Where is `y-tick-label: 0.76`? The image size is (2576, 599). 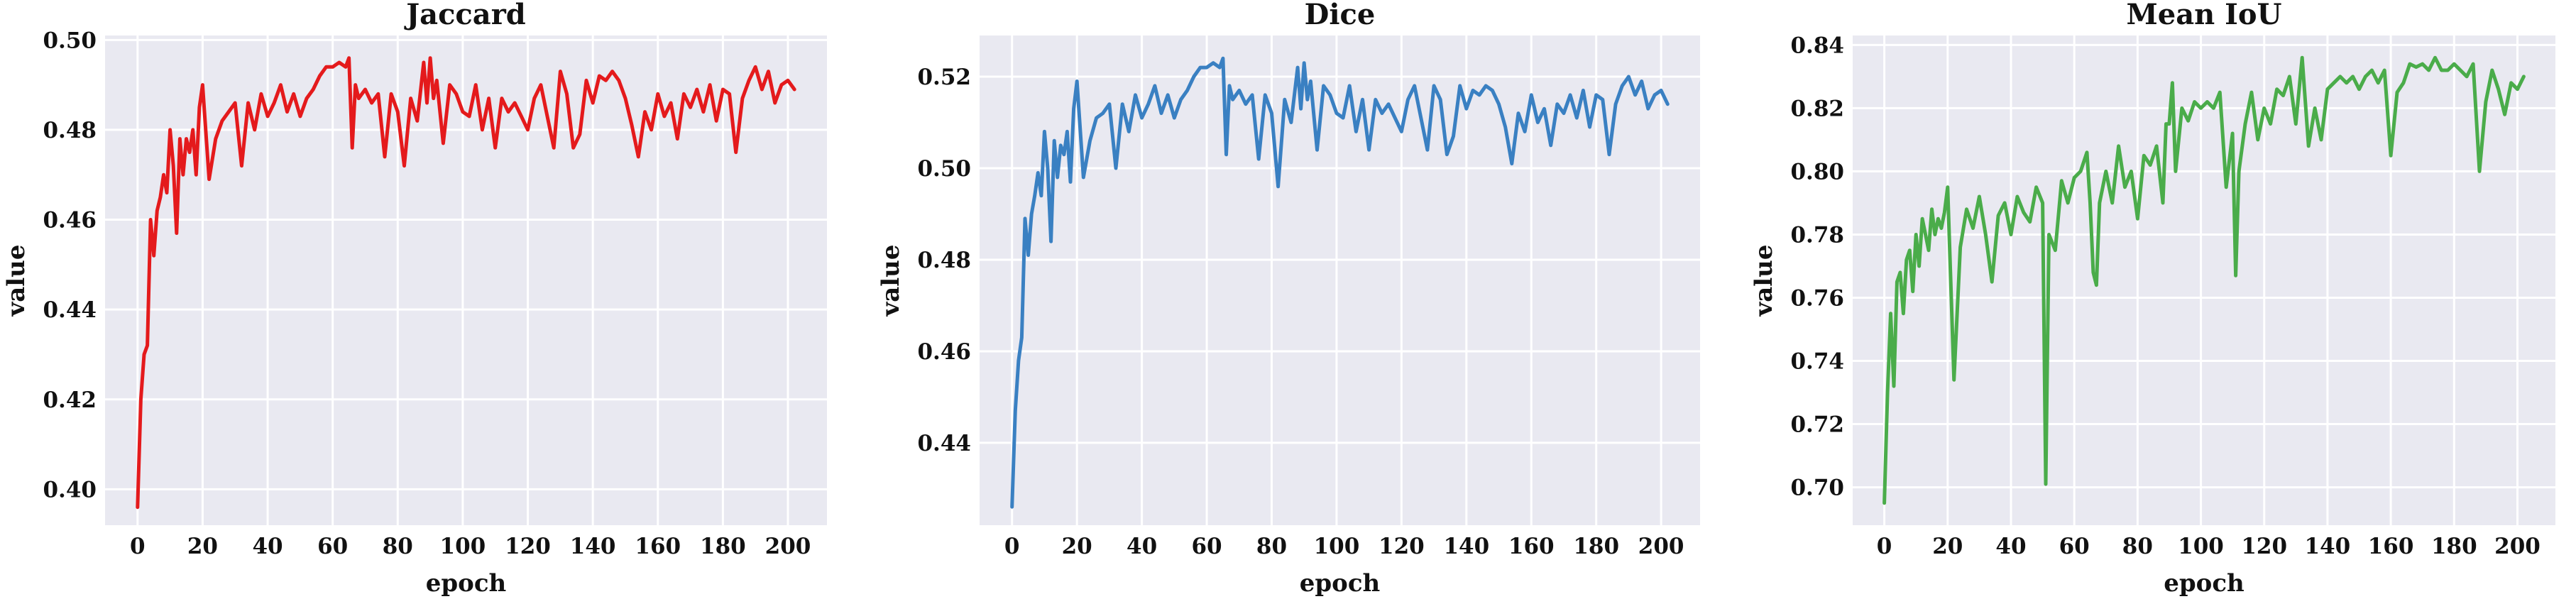 y-tick-label: 0.76 is located at coordinates (1817, 298).